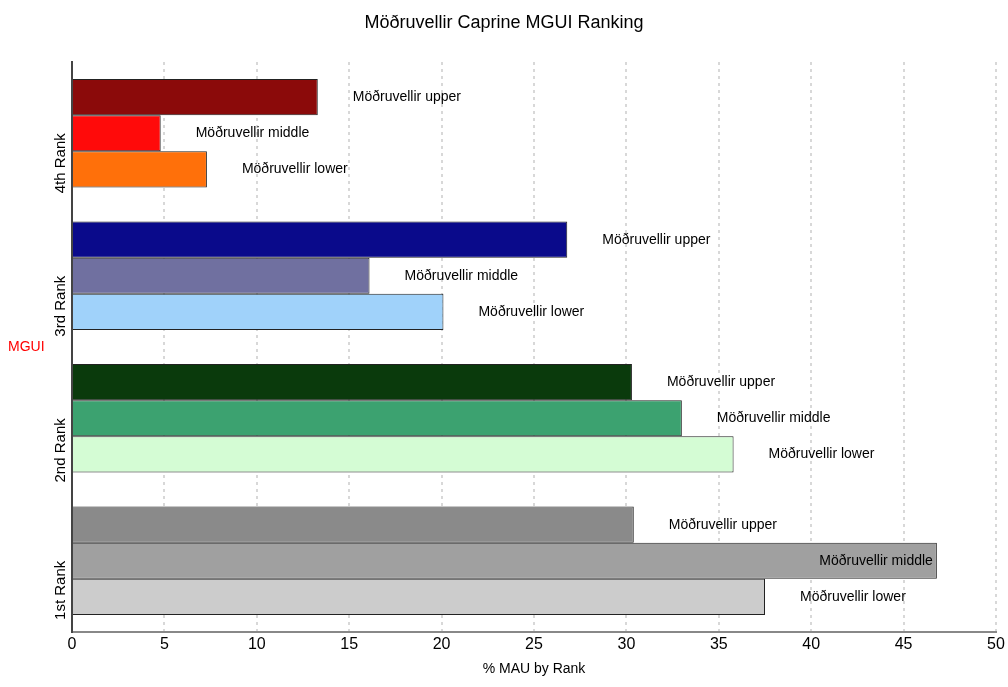 Image resolution: width=1008 pixels, height=687 pixels. I want to click on y-tick-label: 4th Rank, so click(60, 163).